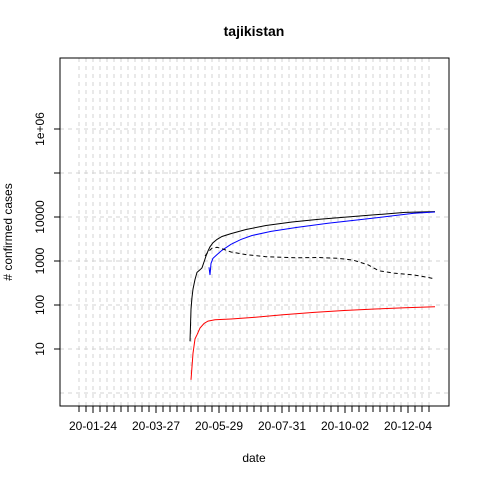 The image size is (480, 480). I want to click on x-tick-label: 20-07-31, so click(282, 426).